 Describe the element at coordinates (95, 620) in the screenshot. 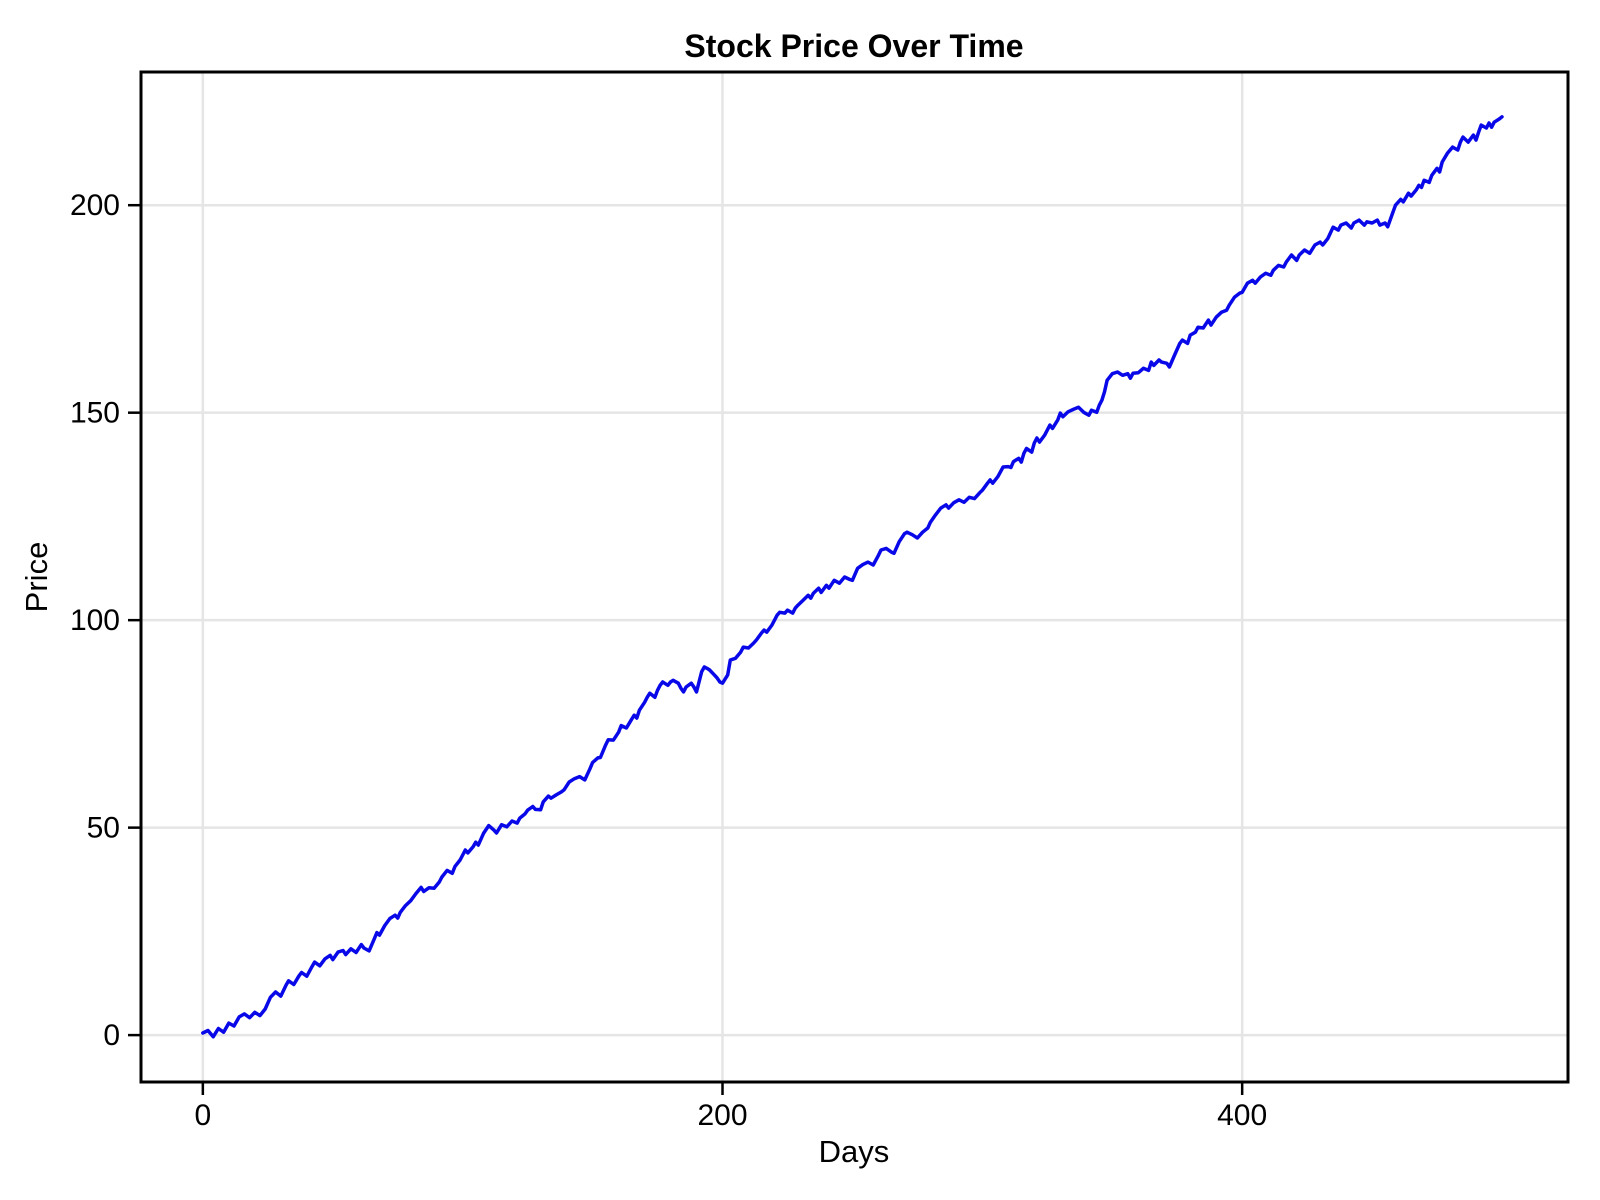

I see `y-tick-label: 100` at that location.